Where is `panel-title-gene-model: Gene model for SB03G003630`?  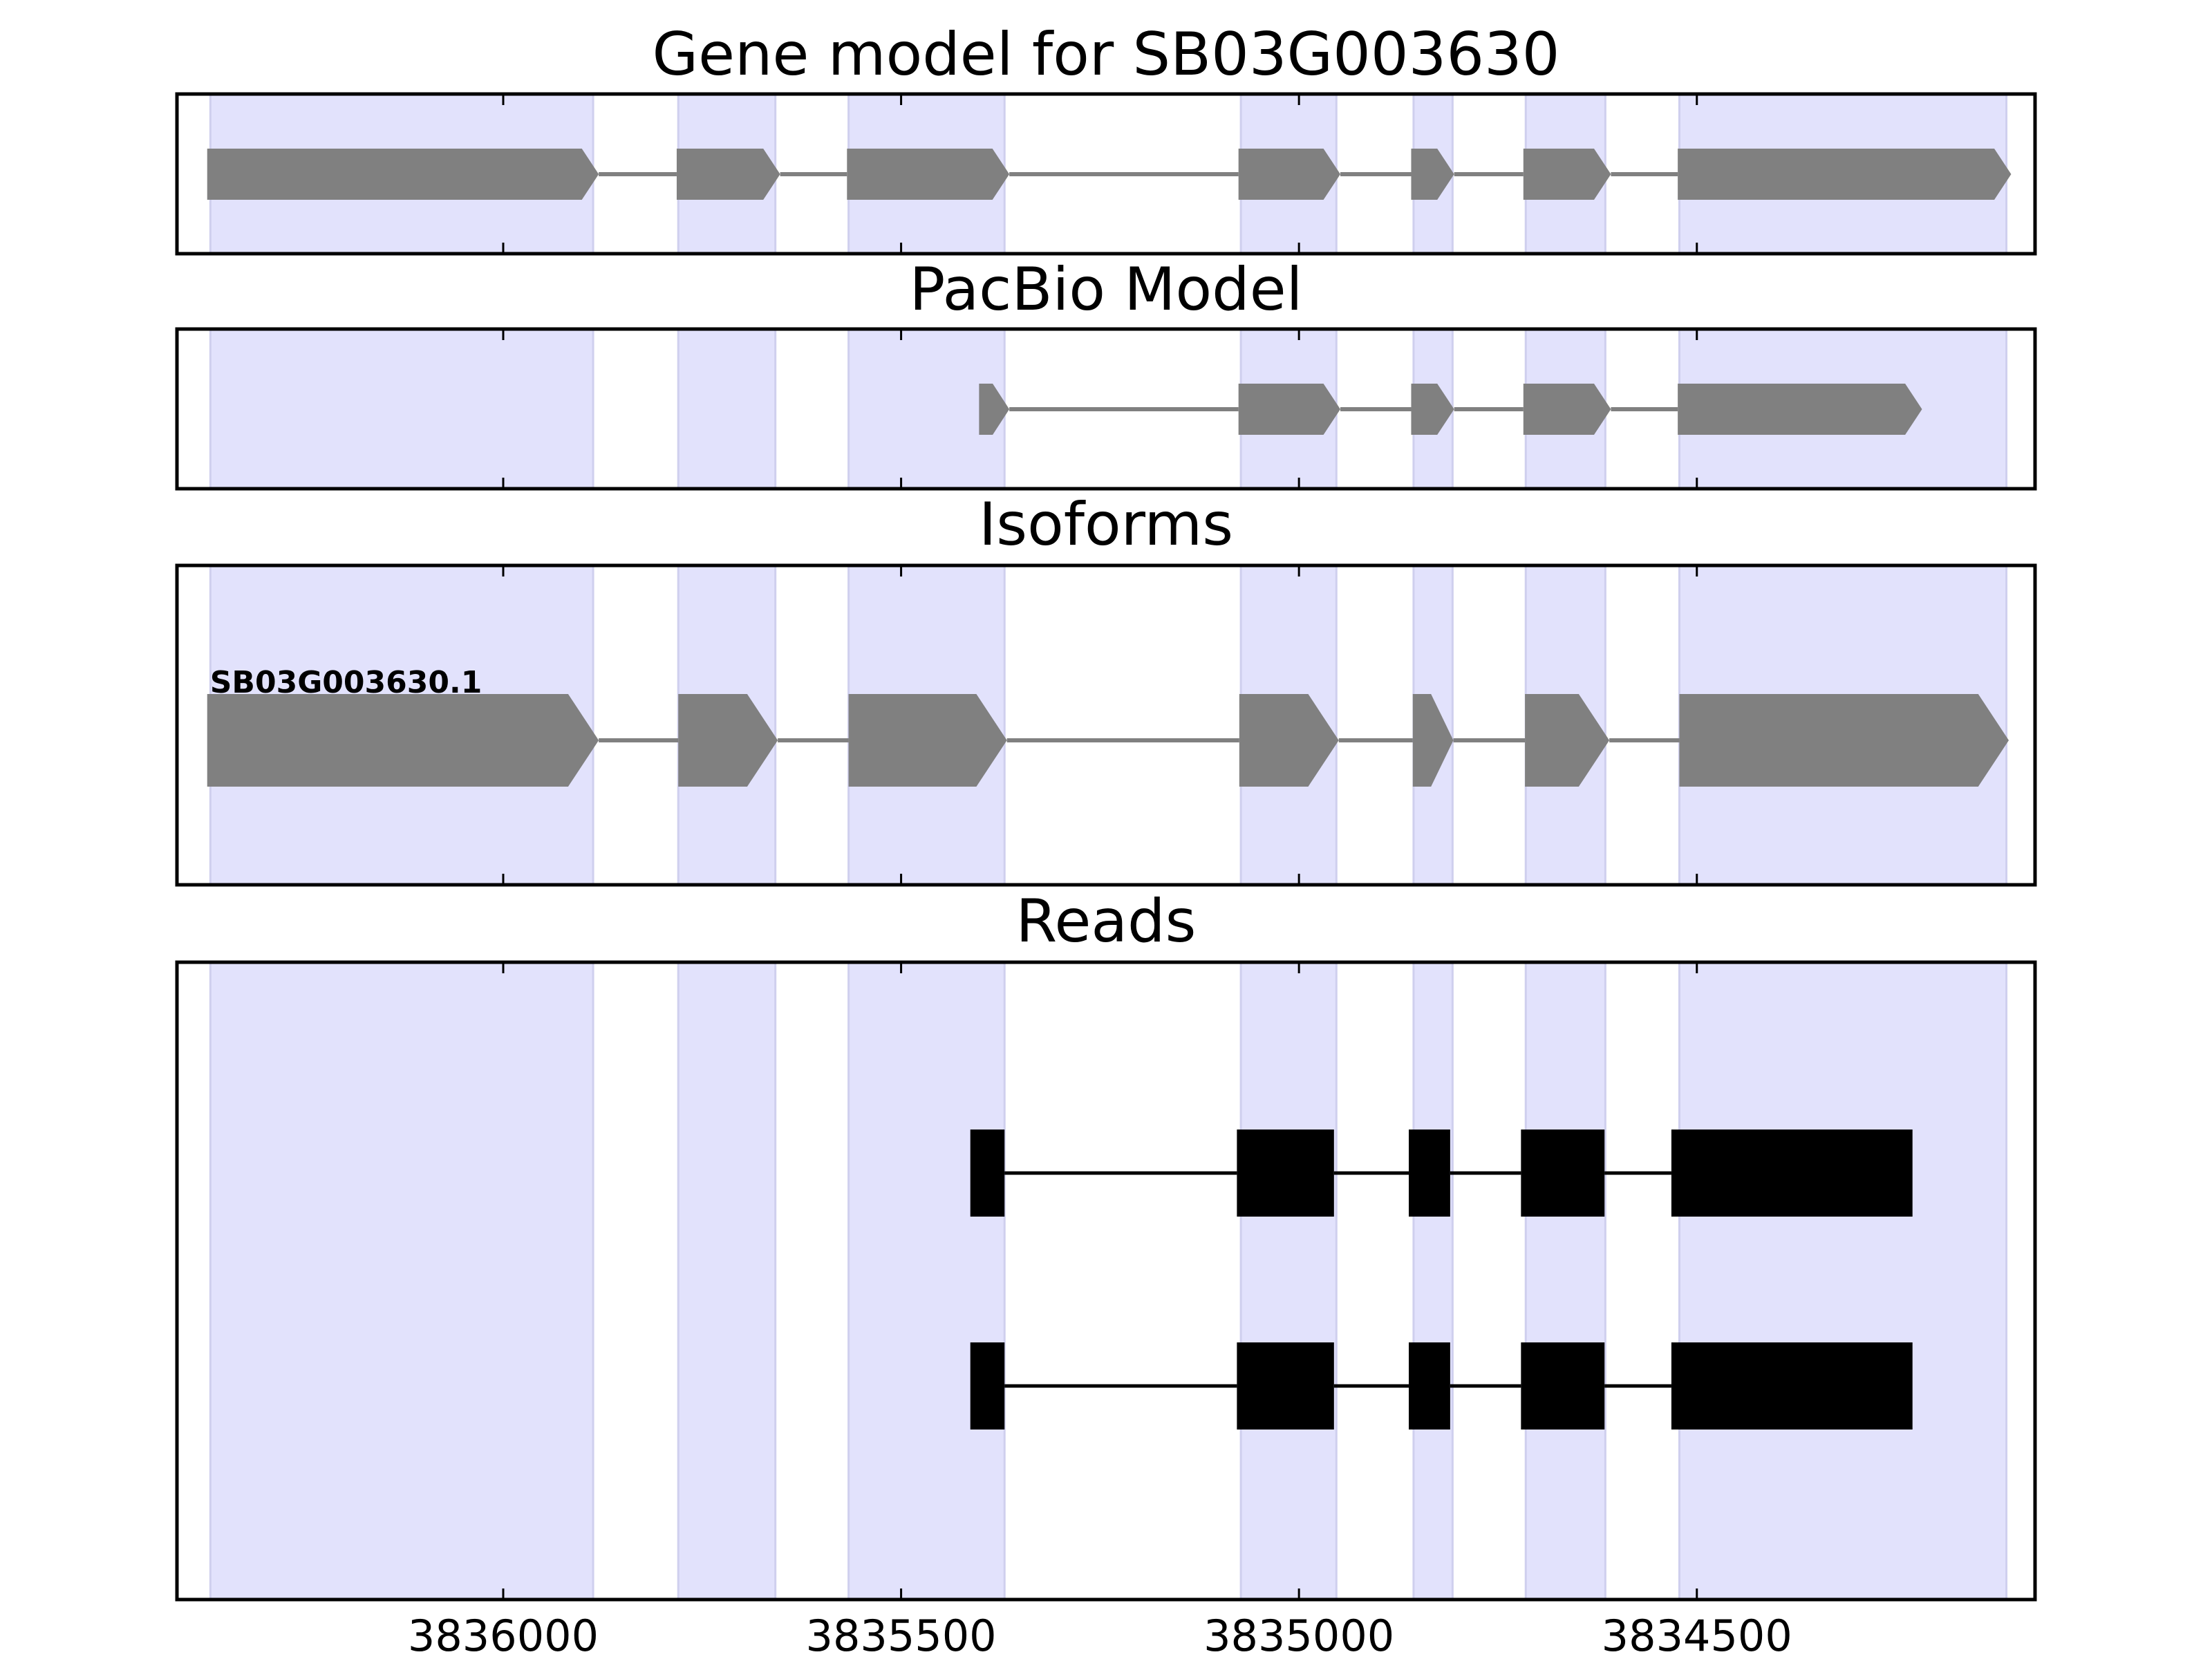 panel-title-gene-model: Gene model for SB03G003630 is located at coordinates (1106, 55).